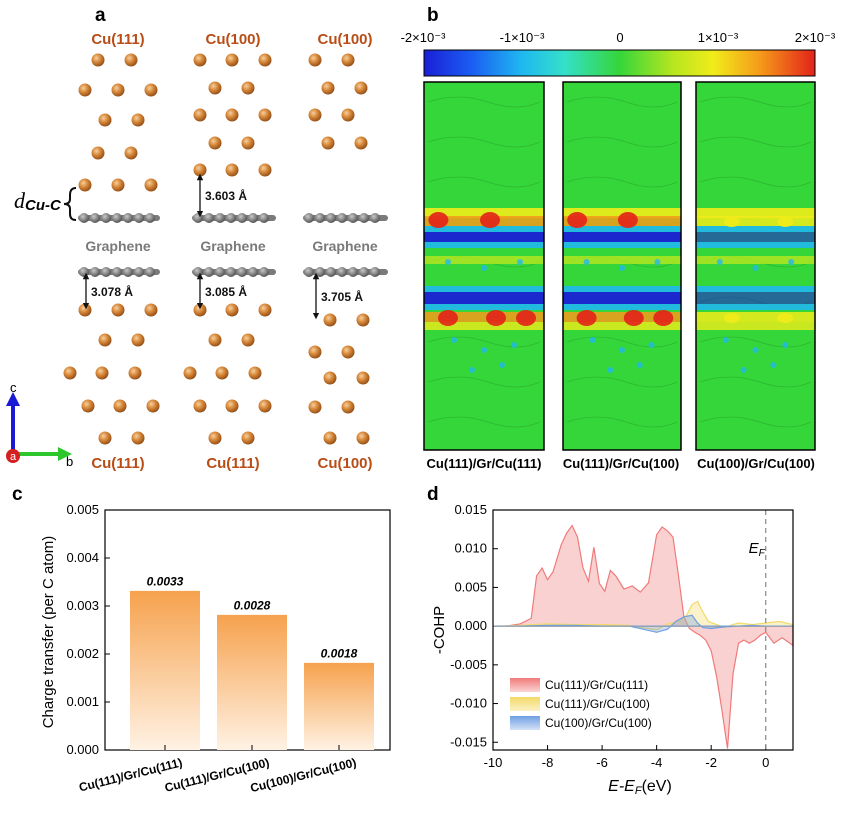 This screenshot has width=849, height=817. What do you see at coordinates (765, 762) in the screenshot?
I see `d-xtick-label: 0` at bounding box center [765, 762].